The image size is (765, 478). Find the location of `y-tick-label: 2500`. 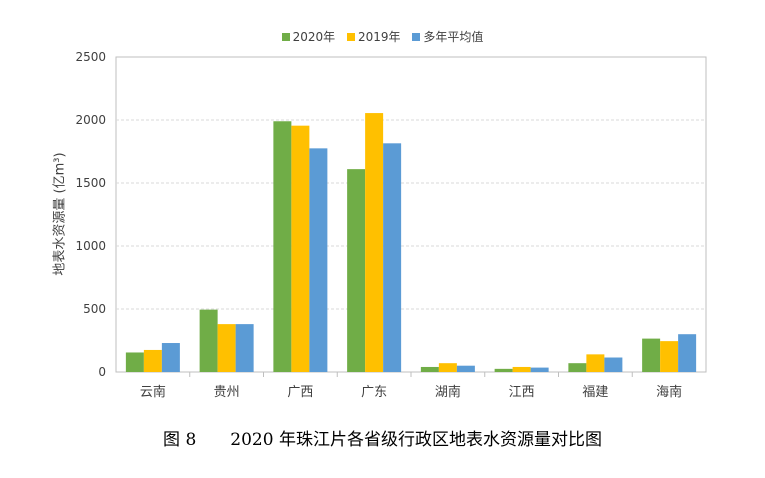

y-tick-label: 2500 is located at coordinates (90, 57).